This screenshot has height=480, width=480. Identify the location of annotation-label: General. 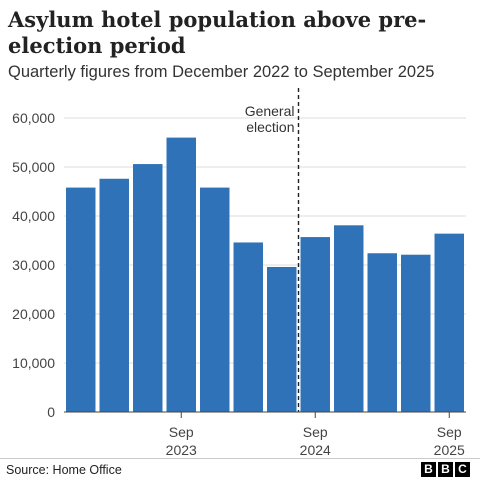
(270, 111).